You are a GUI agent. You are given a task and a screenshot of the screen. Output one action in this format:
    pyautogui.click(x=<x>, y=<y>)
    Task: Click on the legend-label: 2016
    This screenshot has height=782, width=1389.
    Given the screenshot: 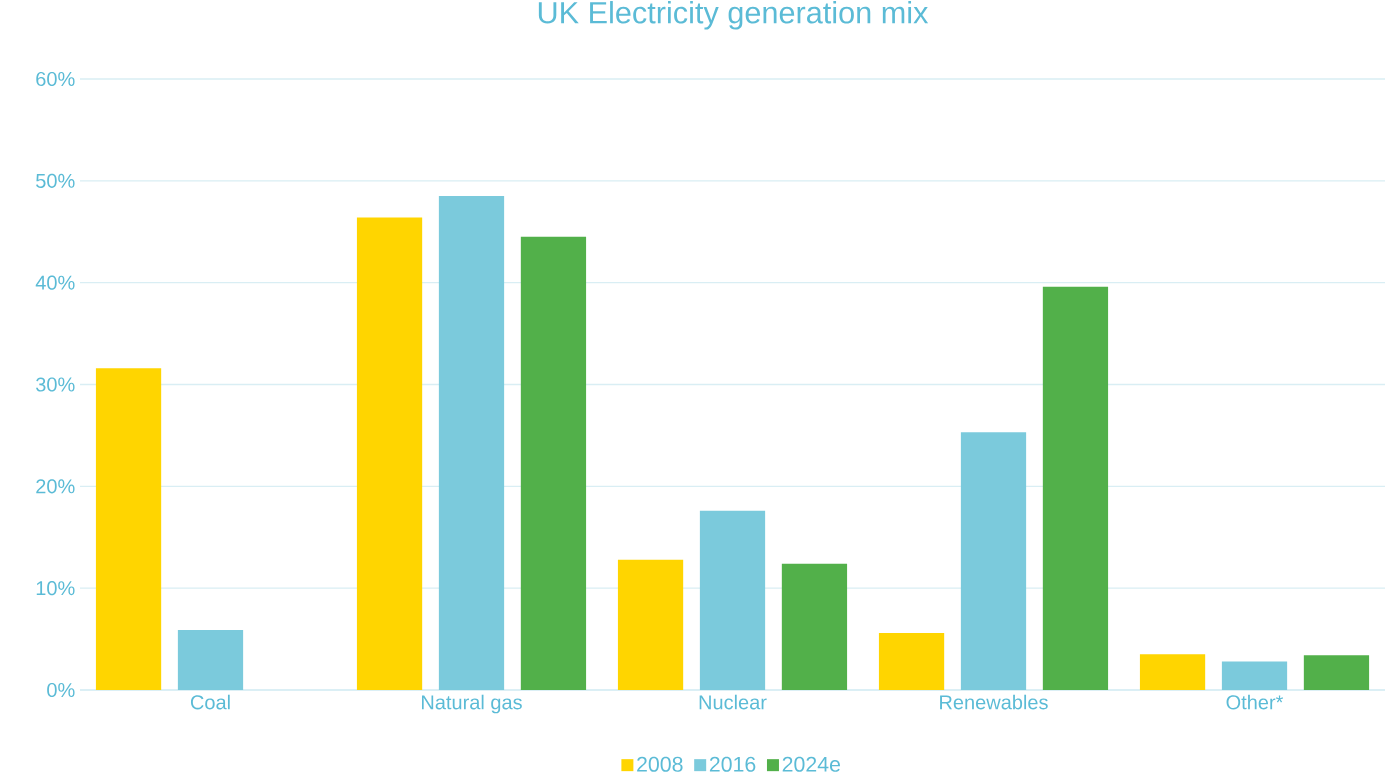 What is the action you would take?
    pyautogui.click(x=732, y=764)
    